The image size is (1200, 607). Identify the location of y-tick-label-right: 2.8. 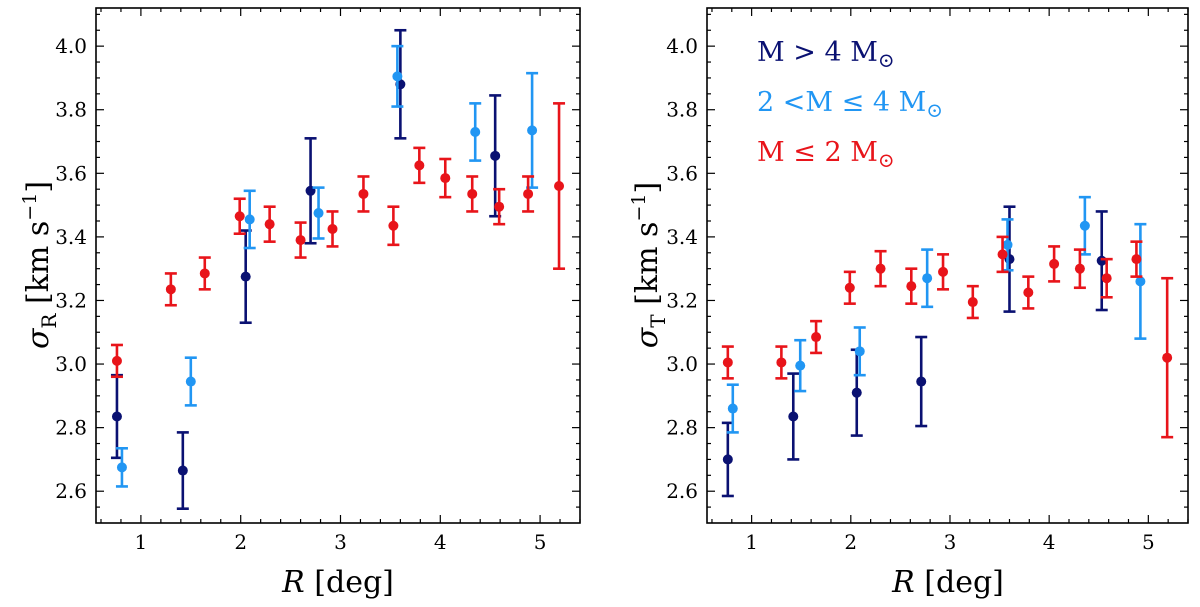
(682, 428).